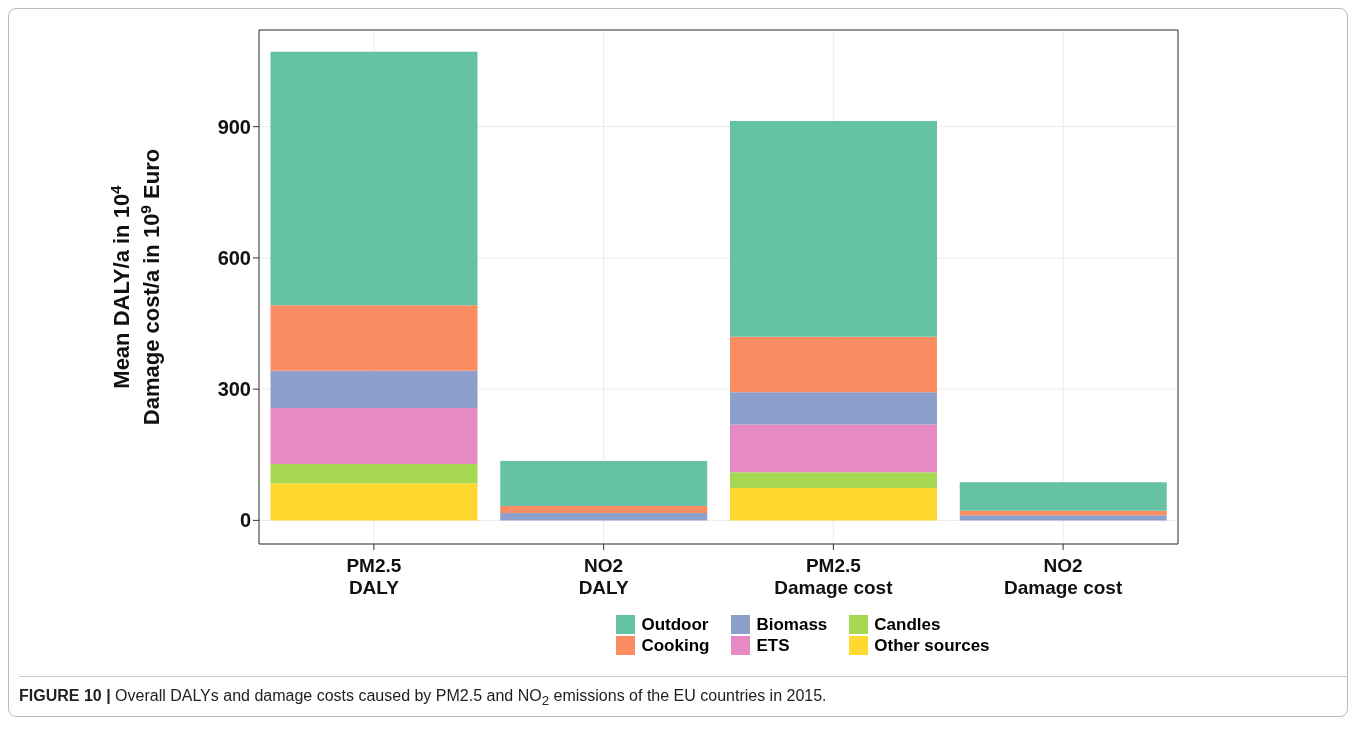  What do you see at coordinates (603, 576) in the screenshot?
I see `x-tick-label: NO2 DALY` at bounding box center [603, 576].